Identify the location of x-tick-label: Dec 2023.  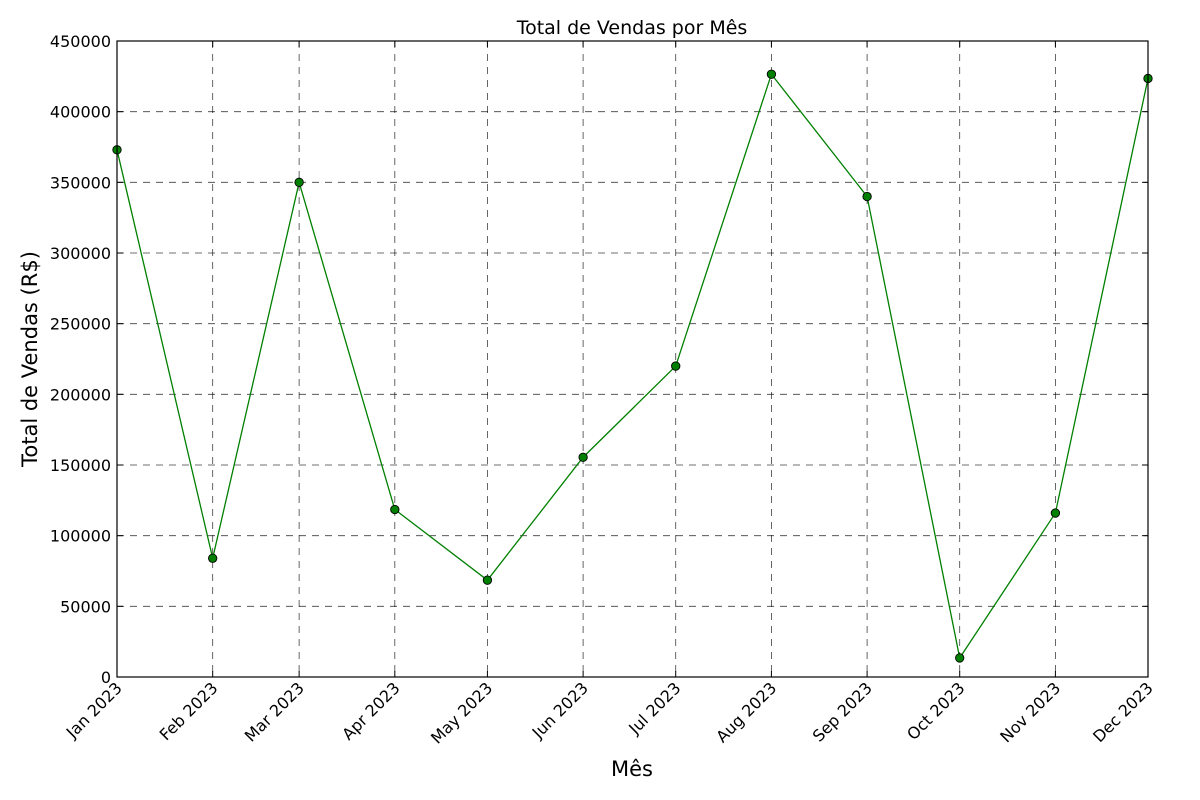
(1123, 712).